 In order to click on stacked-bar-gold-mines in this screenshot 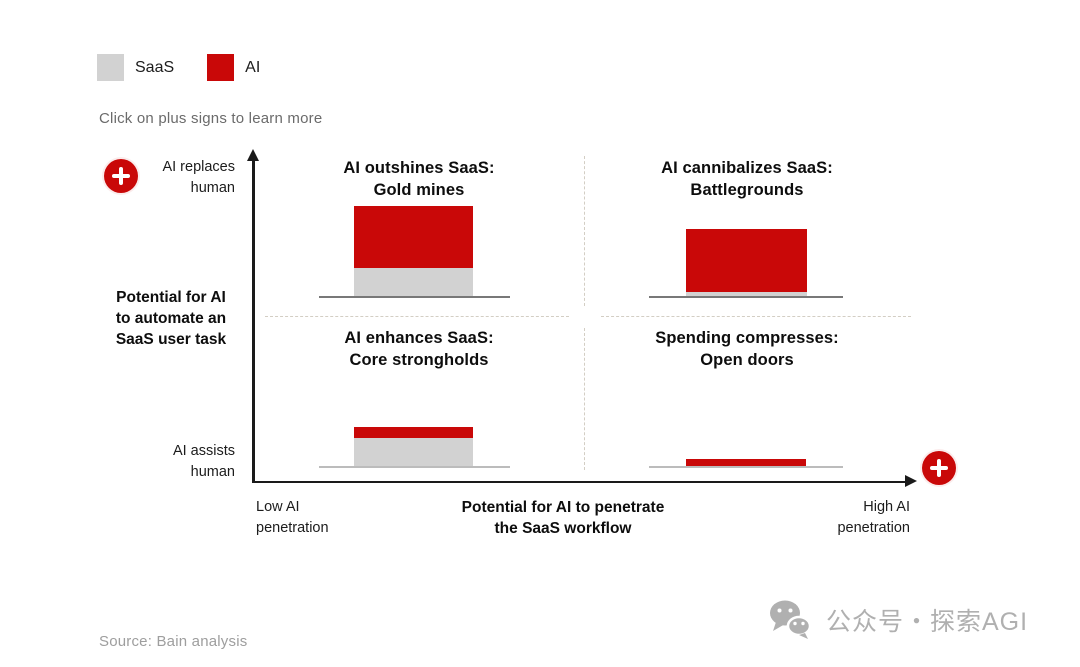, I will do `click(413, 251)`.